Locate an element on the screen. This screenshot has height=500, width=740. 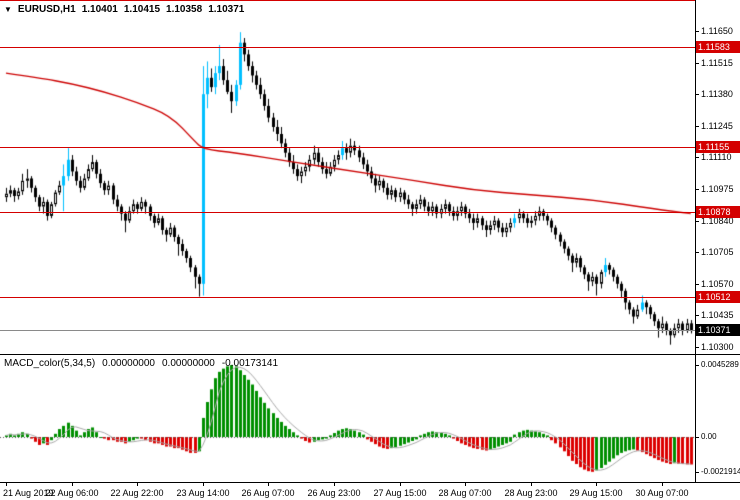
indicator-value-1: 0.00000000 is located at coordinates (128, 363).